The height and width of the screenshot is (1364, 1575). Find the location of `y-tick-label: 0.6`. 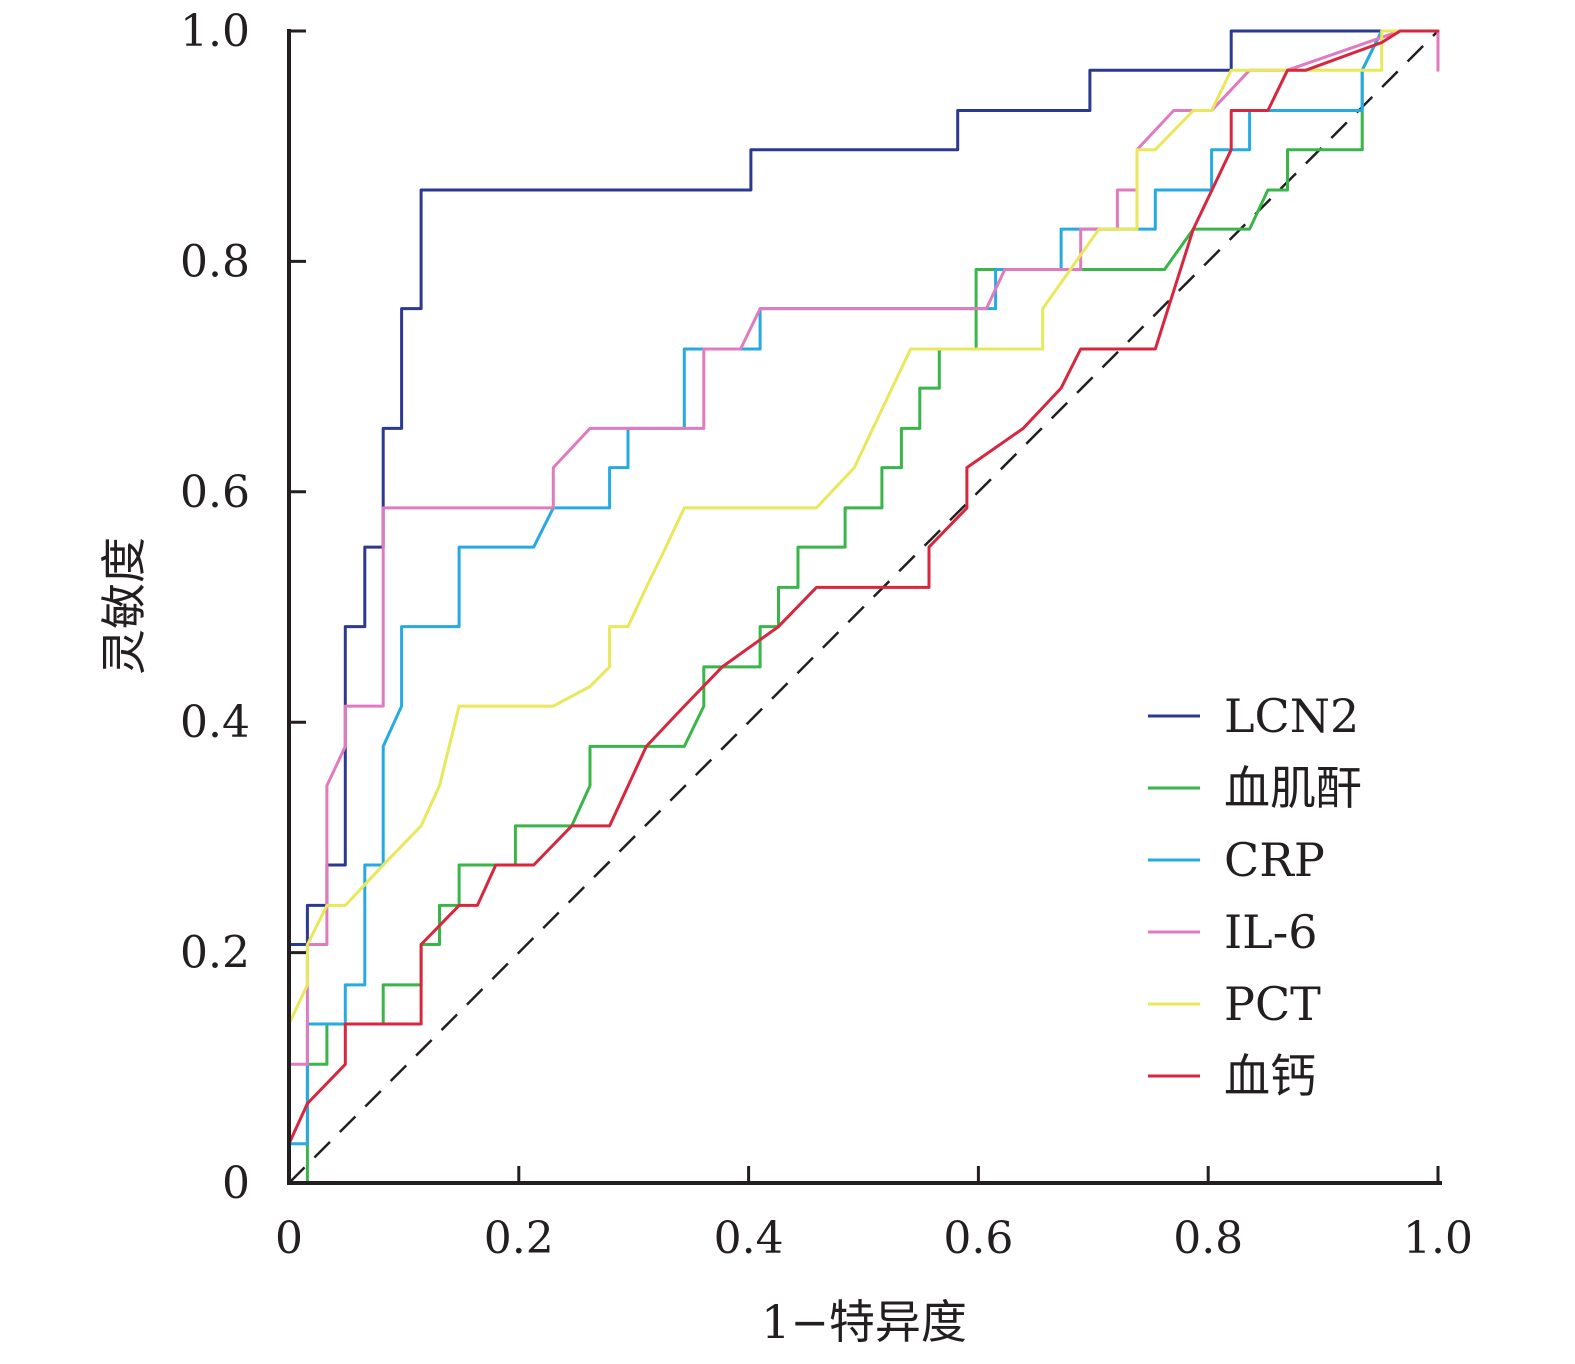

y-tick-label: 0.6 is located at coordinates (215, 492).